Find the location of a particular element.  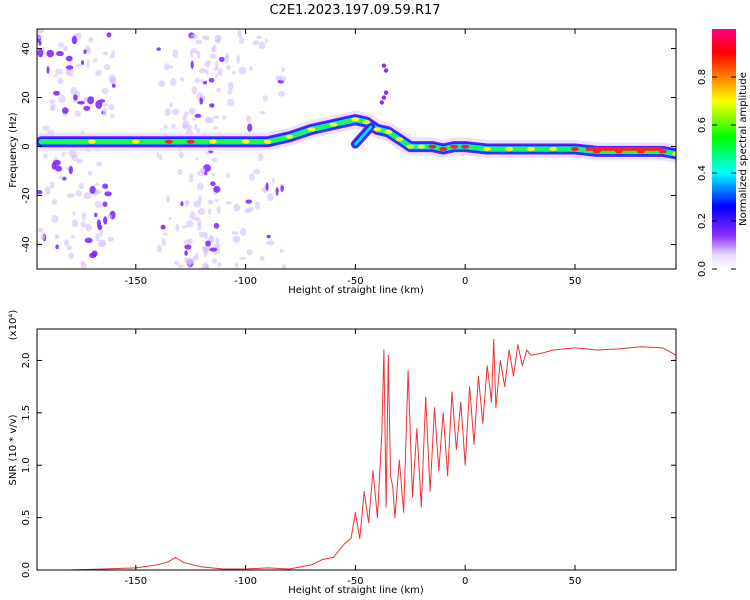

top-x-tick-label: -150 is located at coordinates (135, 281).